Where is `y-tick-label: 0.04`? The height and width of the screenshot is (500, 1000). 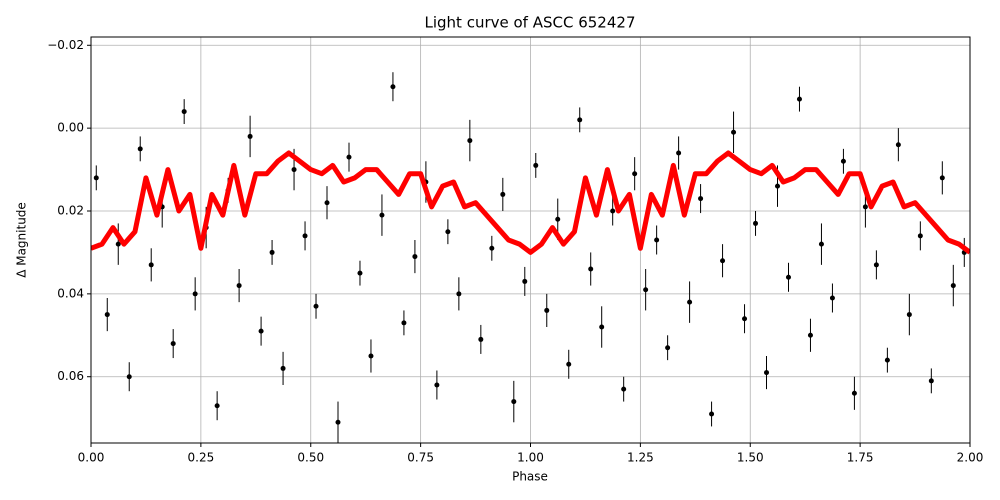
y-tick-label: 0.04 is located at coordinates (70, 293).